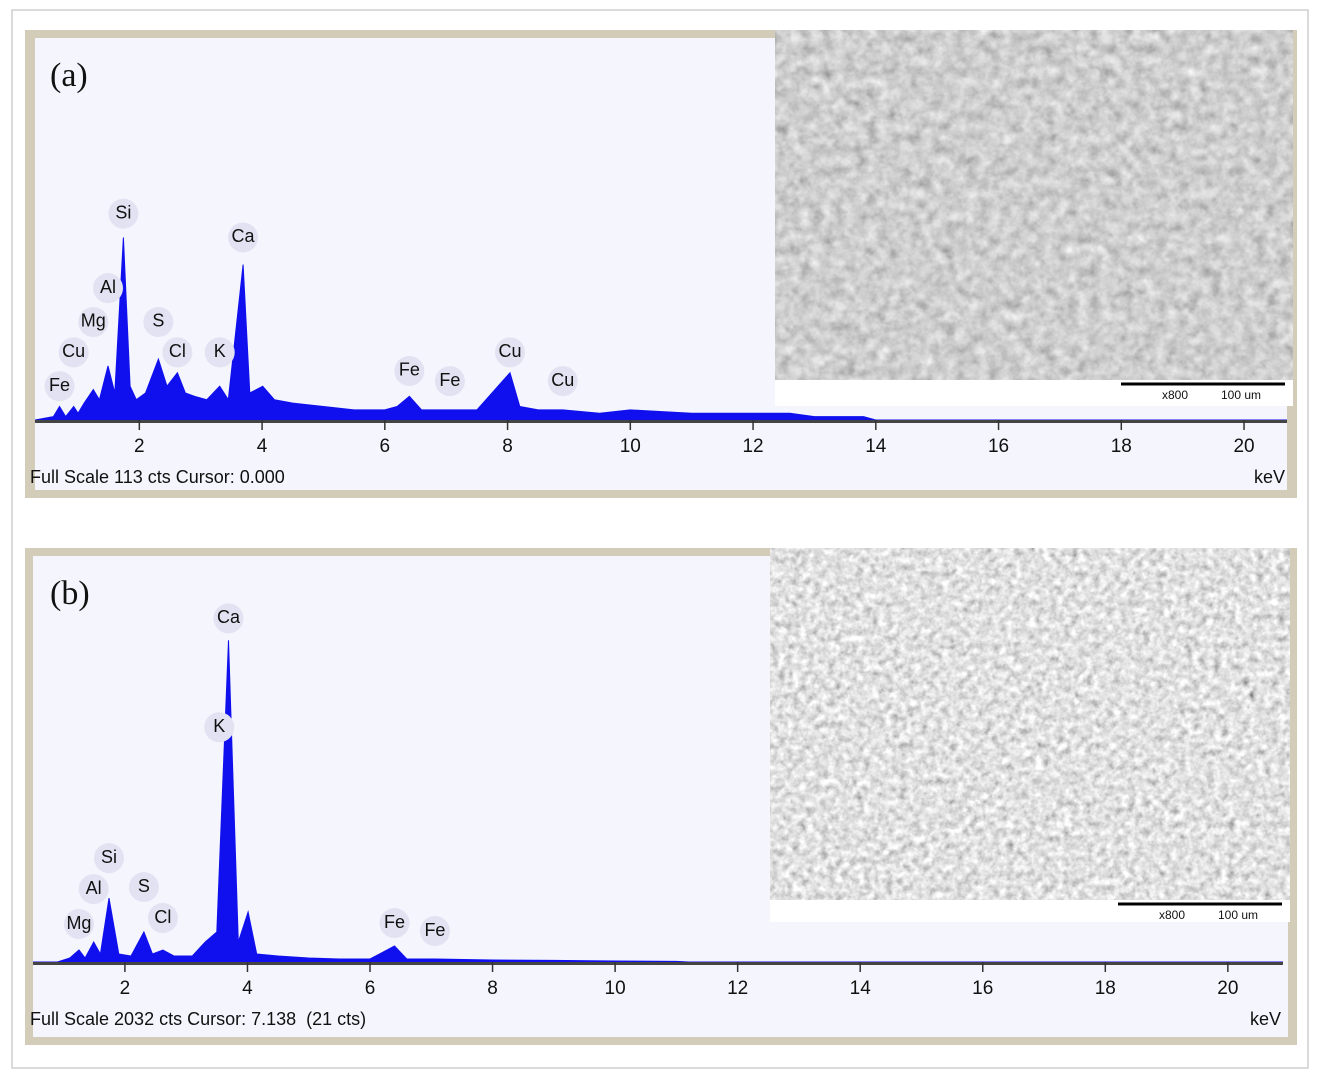 The height and width of the screenshot is (1080, 1320). What do you see at coordinates (157, 477) in the screenshot?
I see `footer: Full Scale 113 cts Cursor: 0.000` at bounding box center [157, 477].